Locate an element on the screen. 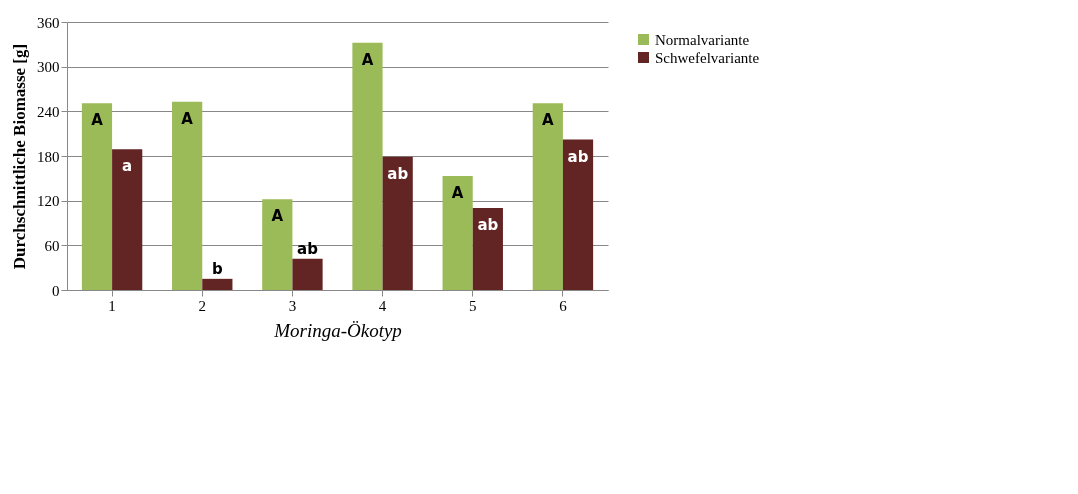  legend-label: Schwefelvariante is located at coordinates (707, 57).